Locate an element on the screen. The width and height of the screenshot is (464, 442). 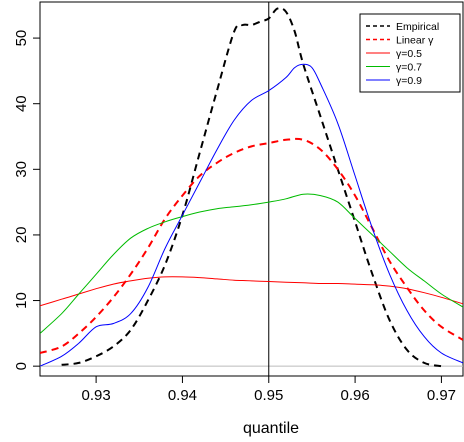
y-tick-label: 0 is located at coordinates (21, 366).